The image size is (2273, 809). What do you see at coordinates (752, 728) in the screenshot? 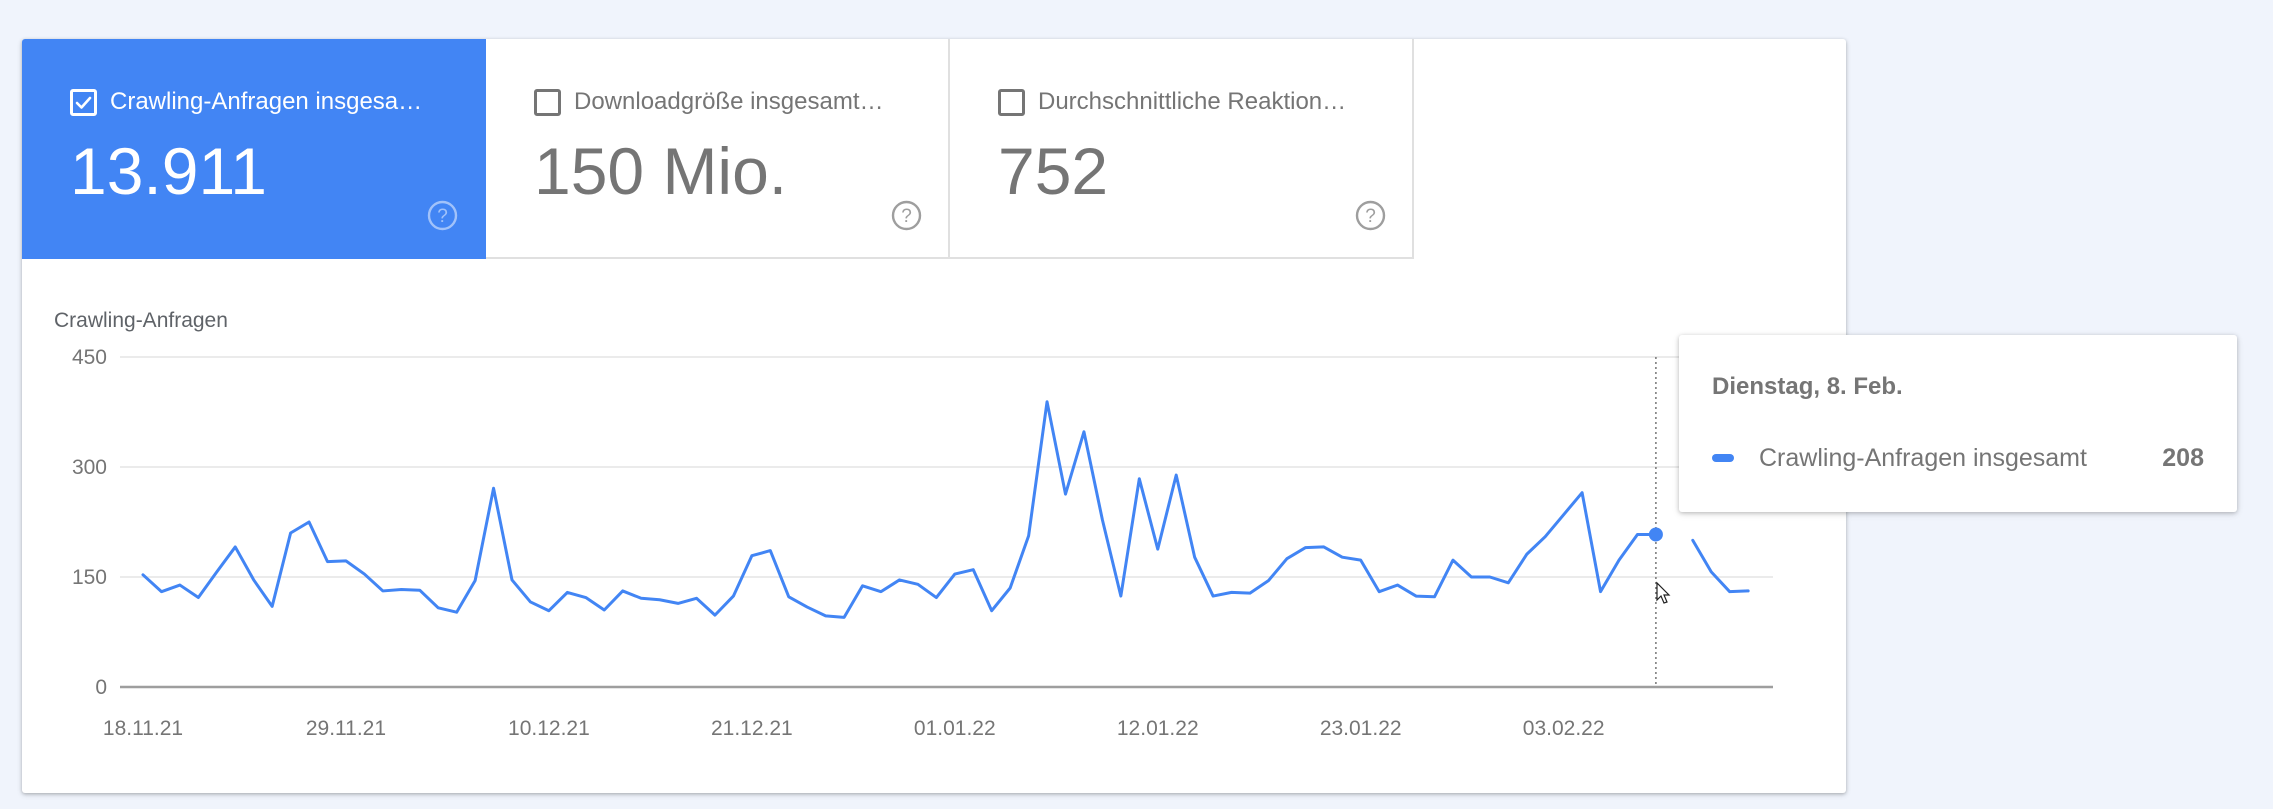
I see `x-tick-label: 21.12.21` at bounding box center [752, 728].